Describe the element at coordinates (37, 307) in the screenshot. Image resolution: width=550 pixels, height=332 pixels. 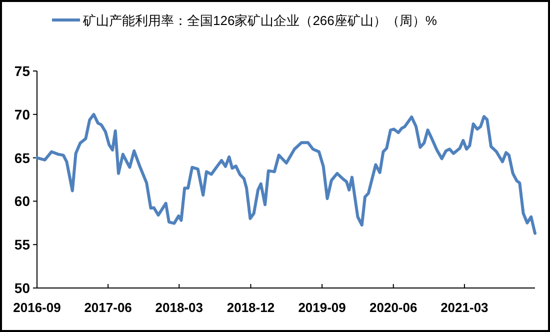
I see `xtick-label: 2016-09` at that location.